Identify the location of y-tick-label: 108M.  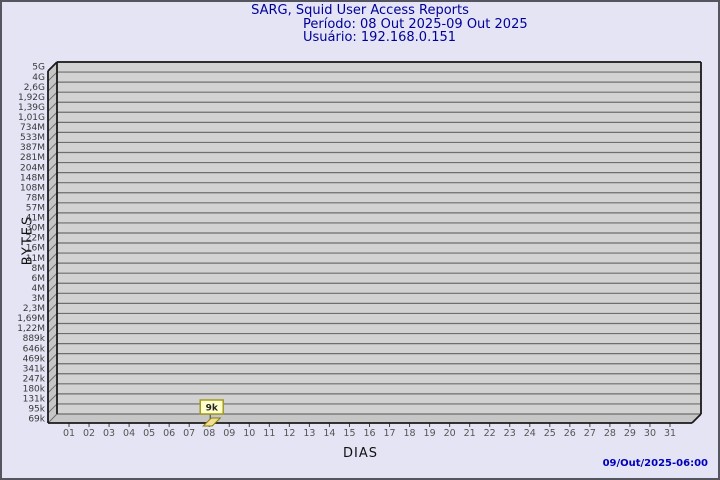
(32, 188).